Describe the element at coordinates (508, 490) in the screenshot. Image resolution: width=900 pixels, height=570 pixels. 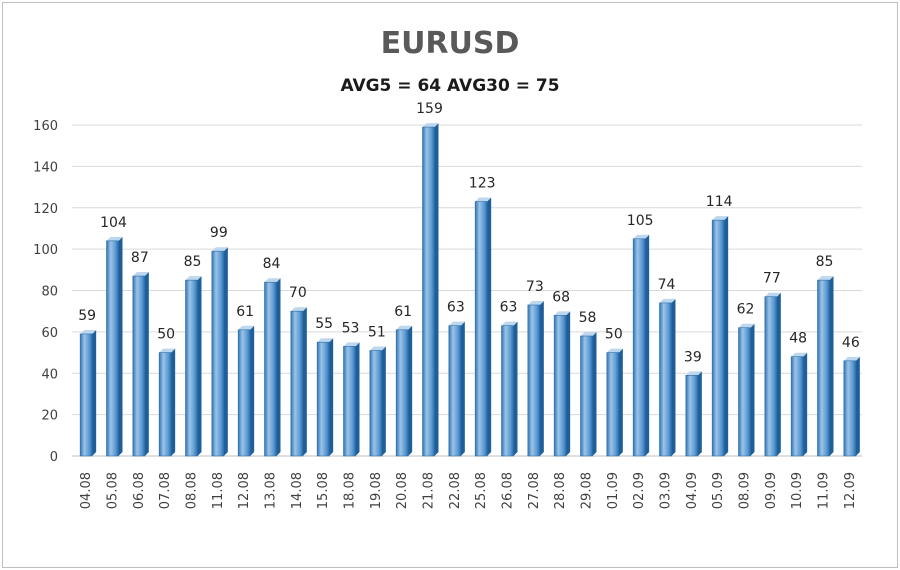
I see `x-tick-label: 26.08` at that location.